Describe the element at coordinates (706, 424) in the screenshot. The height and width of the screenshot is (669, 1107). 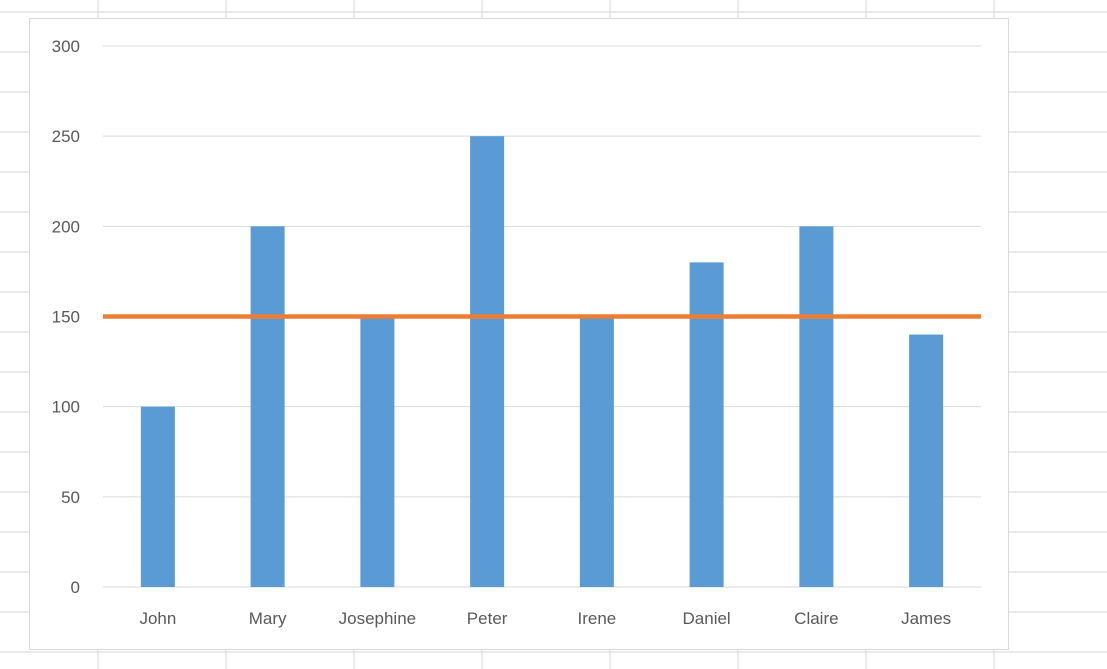
I see `bar-daniel` at that location.